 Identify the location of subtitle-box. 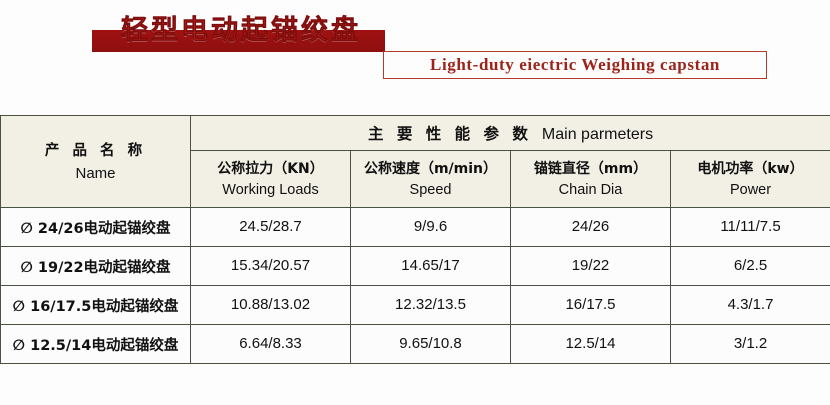
(575, 65).